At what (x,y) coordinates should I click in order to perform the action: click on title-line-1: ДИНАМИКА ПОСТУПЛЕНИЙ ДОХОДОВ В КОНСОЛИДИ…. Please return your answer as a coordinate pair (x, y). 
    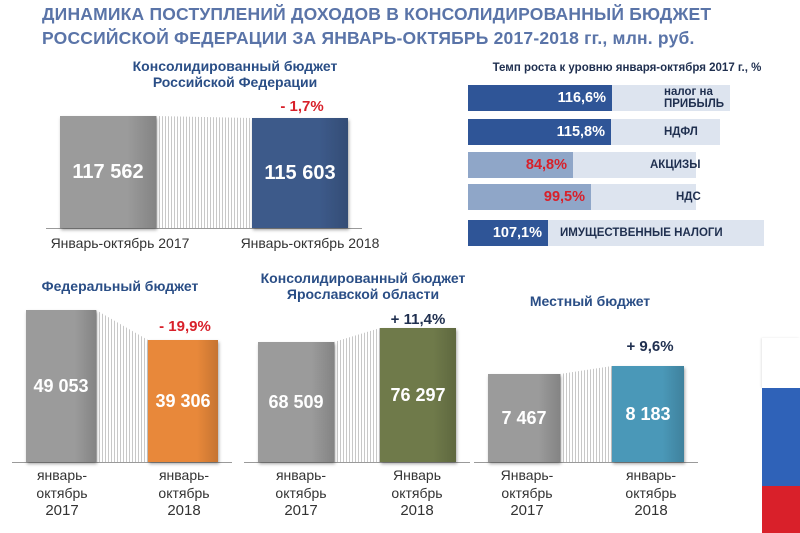
    Looking at the image, I should click on (377, 14).